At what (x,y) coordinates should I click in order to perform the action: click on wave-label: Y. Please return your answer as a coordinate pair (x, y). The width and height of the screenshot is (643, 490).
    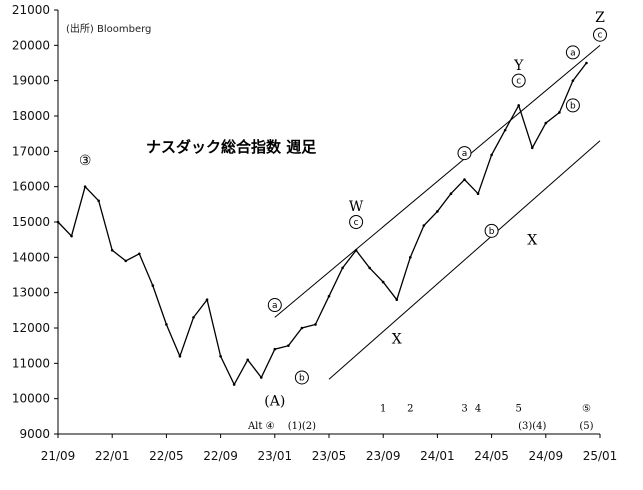
    Looking at the image, I should click on (518, 66).